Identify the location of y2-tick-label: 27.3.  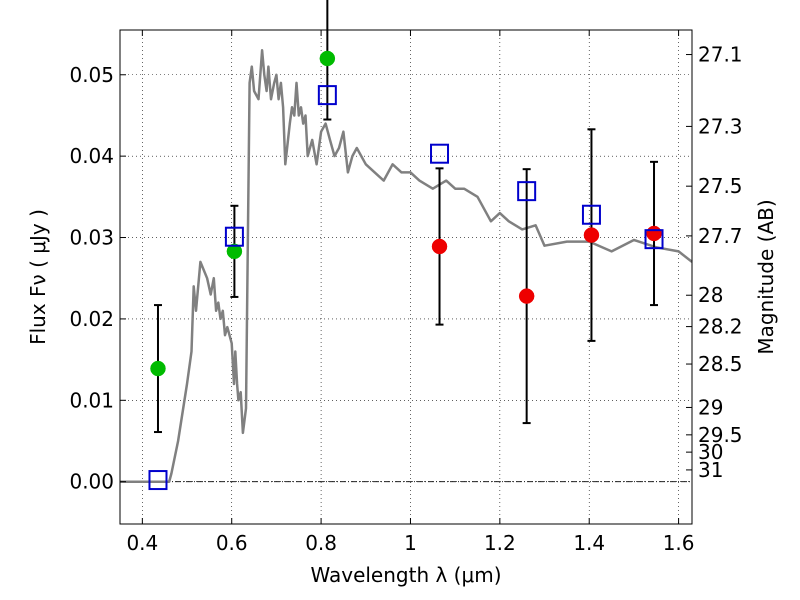
(720, 126).